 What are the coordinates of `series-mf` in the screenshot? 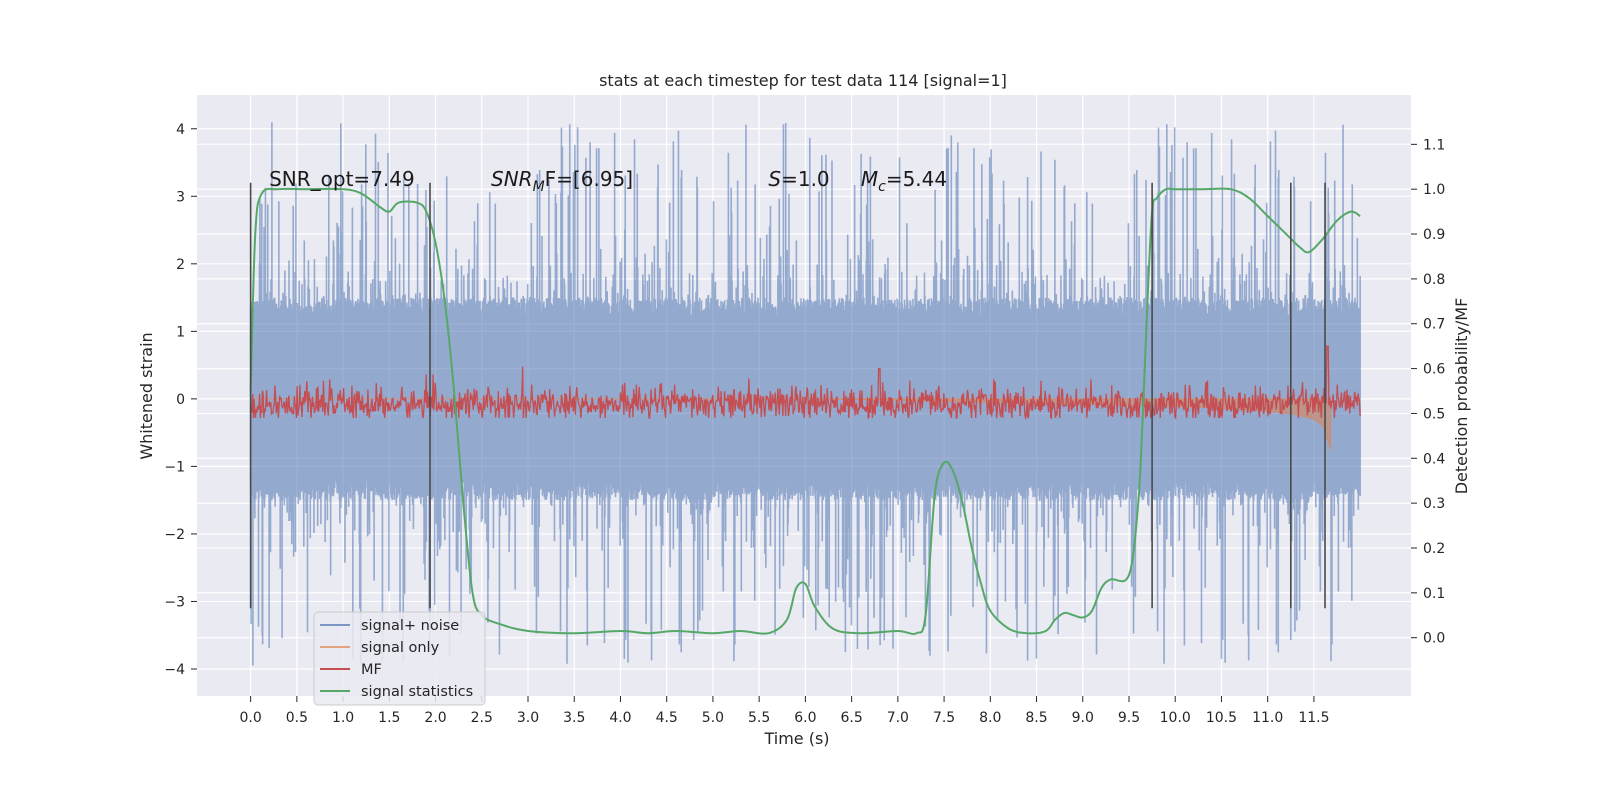 It's located at (805, 383).